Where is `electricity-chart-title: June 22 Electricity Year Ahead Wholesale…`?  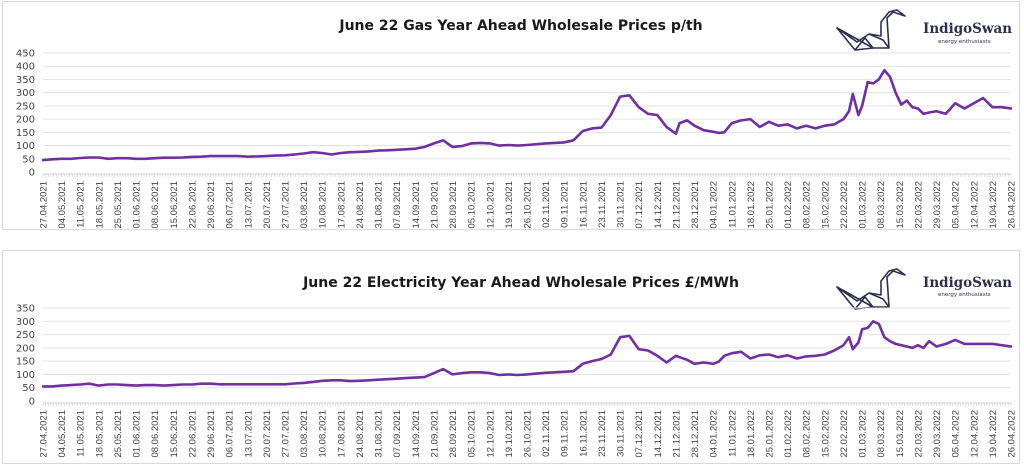 electricity-chart-title: June 22 Electricity Year Ahead Wholesale… is located at coordinates (520, 283).